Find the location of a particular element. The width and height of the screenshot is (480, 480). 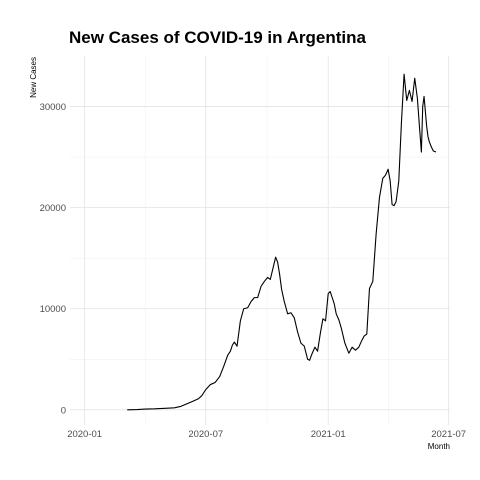

x-axis-ticks: 2020-01 2020-07 2021-01 2021-07 is located at coordinates (266, 434).